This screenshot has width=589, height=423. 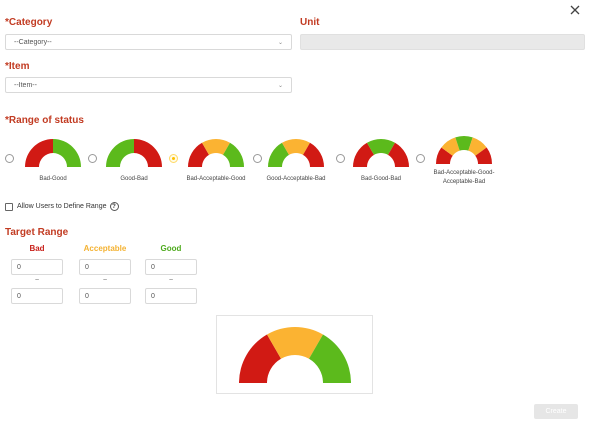 What do you see at coordinates (556, 411) in the screenshot?
I see `create-button: Create` at bounding box center [556, 411].